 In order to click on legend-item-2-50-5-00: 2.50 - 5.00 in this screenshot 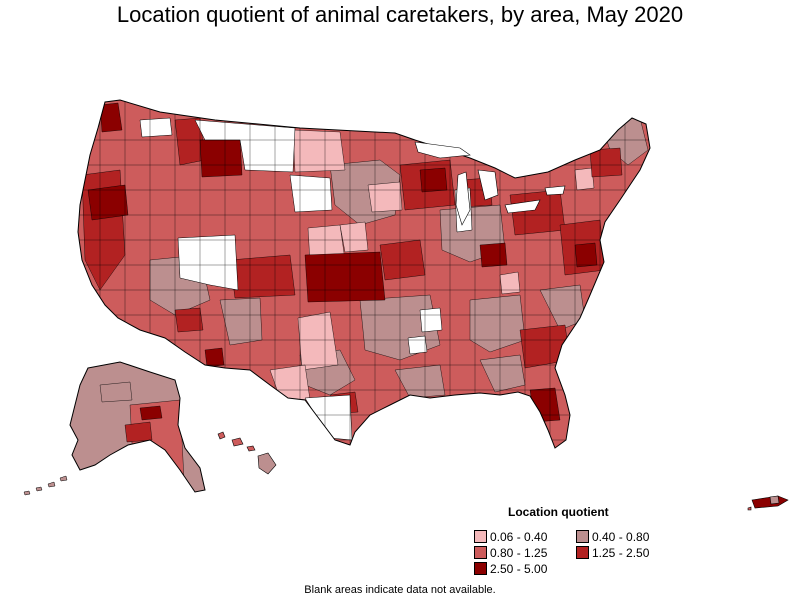, I will do `click(510, 569)`.